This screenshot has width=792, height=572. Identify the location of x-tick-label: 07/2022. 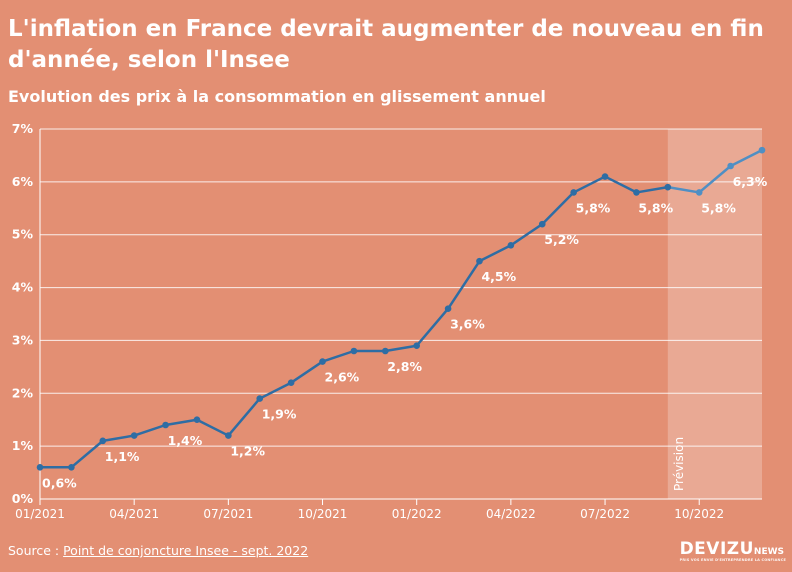
(605, 514).